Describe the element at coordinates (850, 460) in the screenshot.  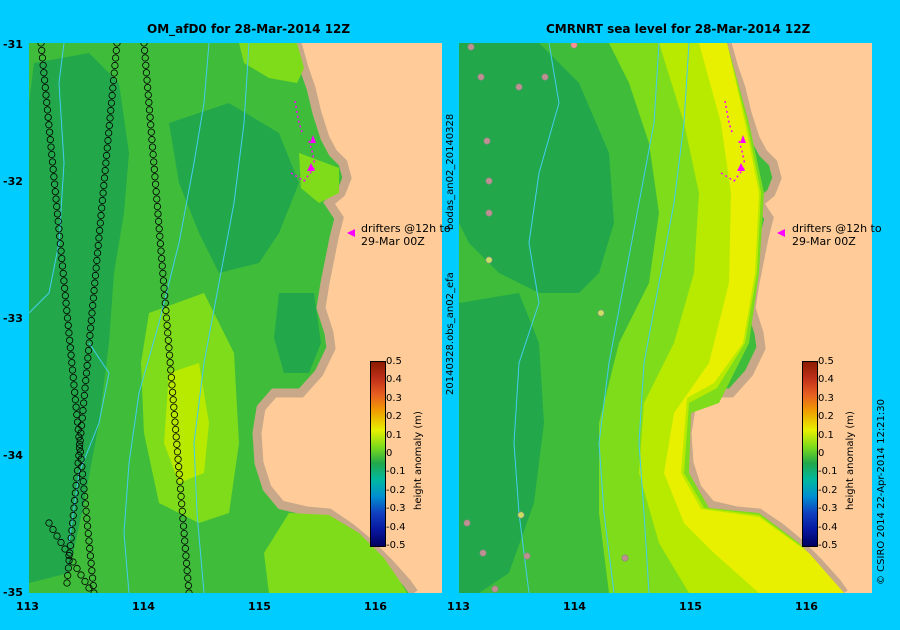
I see `right-colorbar-title: height anomaly (m)` at that location.